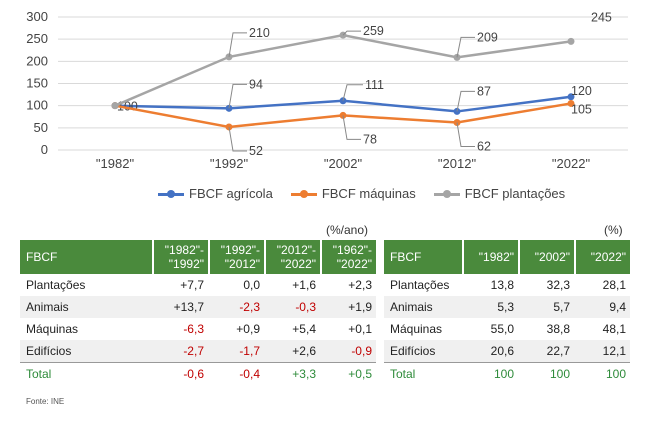 Image resolution: width=649 pixels, height=424 pixels. I want to click on x-tick-label: "2022", so click(571, 163).